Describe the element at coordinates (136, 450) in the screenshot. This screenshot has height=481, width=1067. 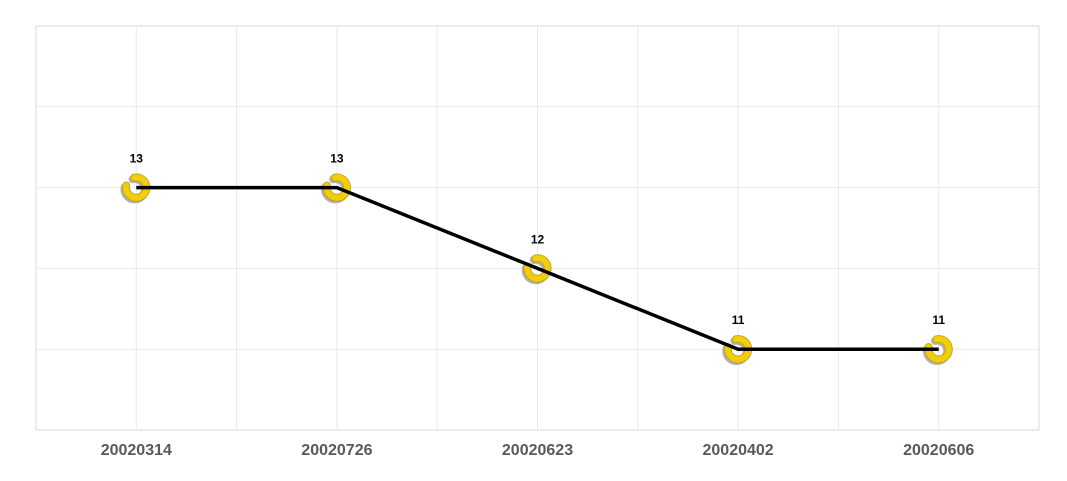
I see `x-axis-label: 20020314` at that location.